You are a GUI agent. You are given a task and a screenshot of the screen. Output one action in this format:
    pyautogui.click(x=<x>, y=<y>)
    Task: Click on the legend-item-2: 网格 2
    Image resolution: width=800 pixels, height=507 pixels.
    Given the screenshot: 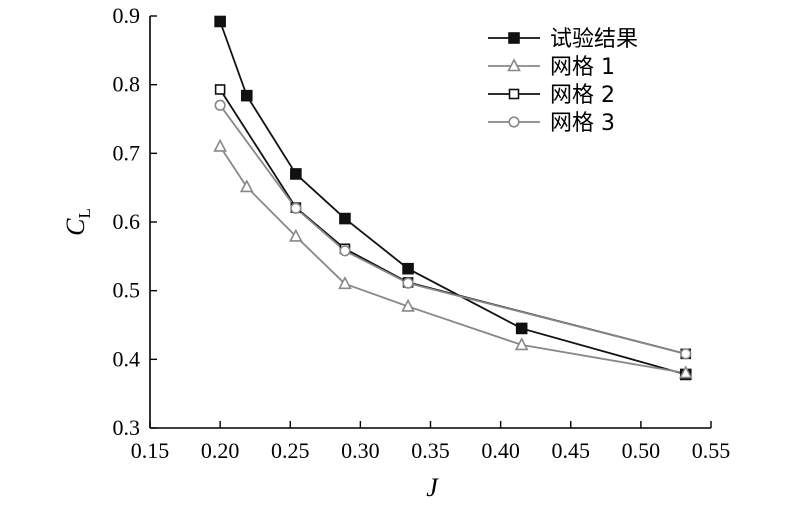 What is the action you would take?
    pyautogui.click(x=551, y=95)
    